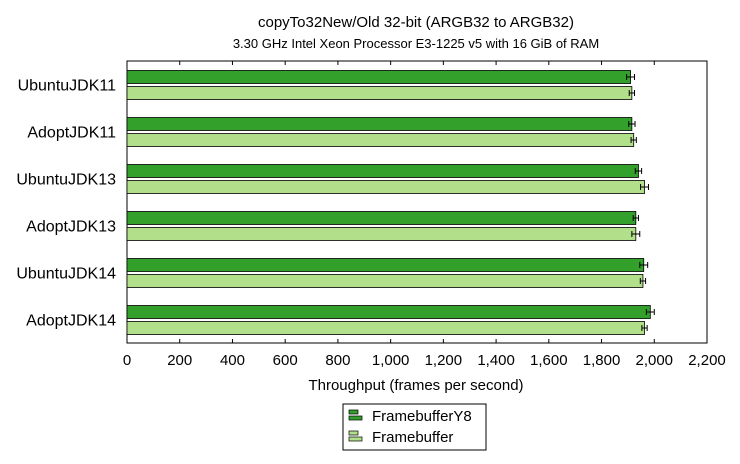  I want to click on x-tick-label: 200, so click(179, 360).